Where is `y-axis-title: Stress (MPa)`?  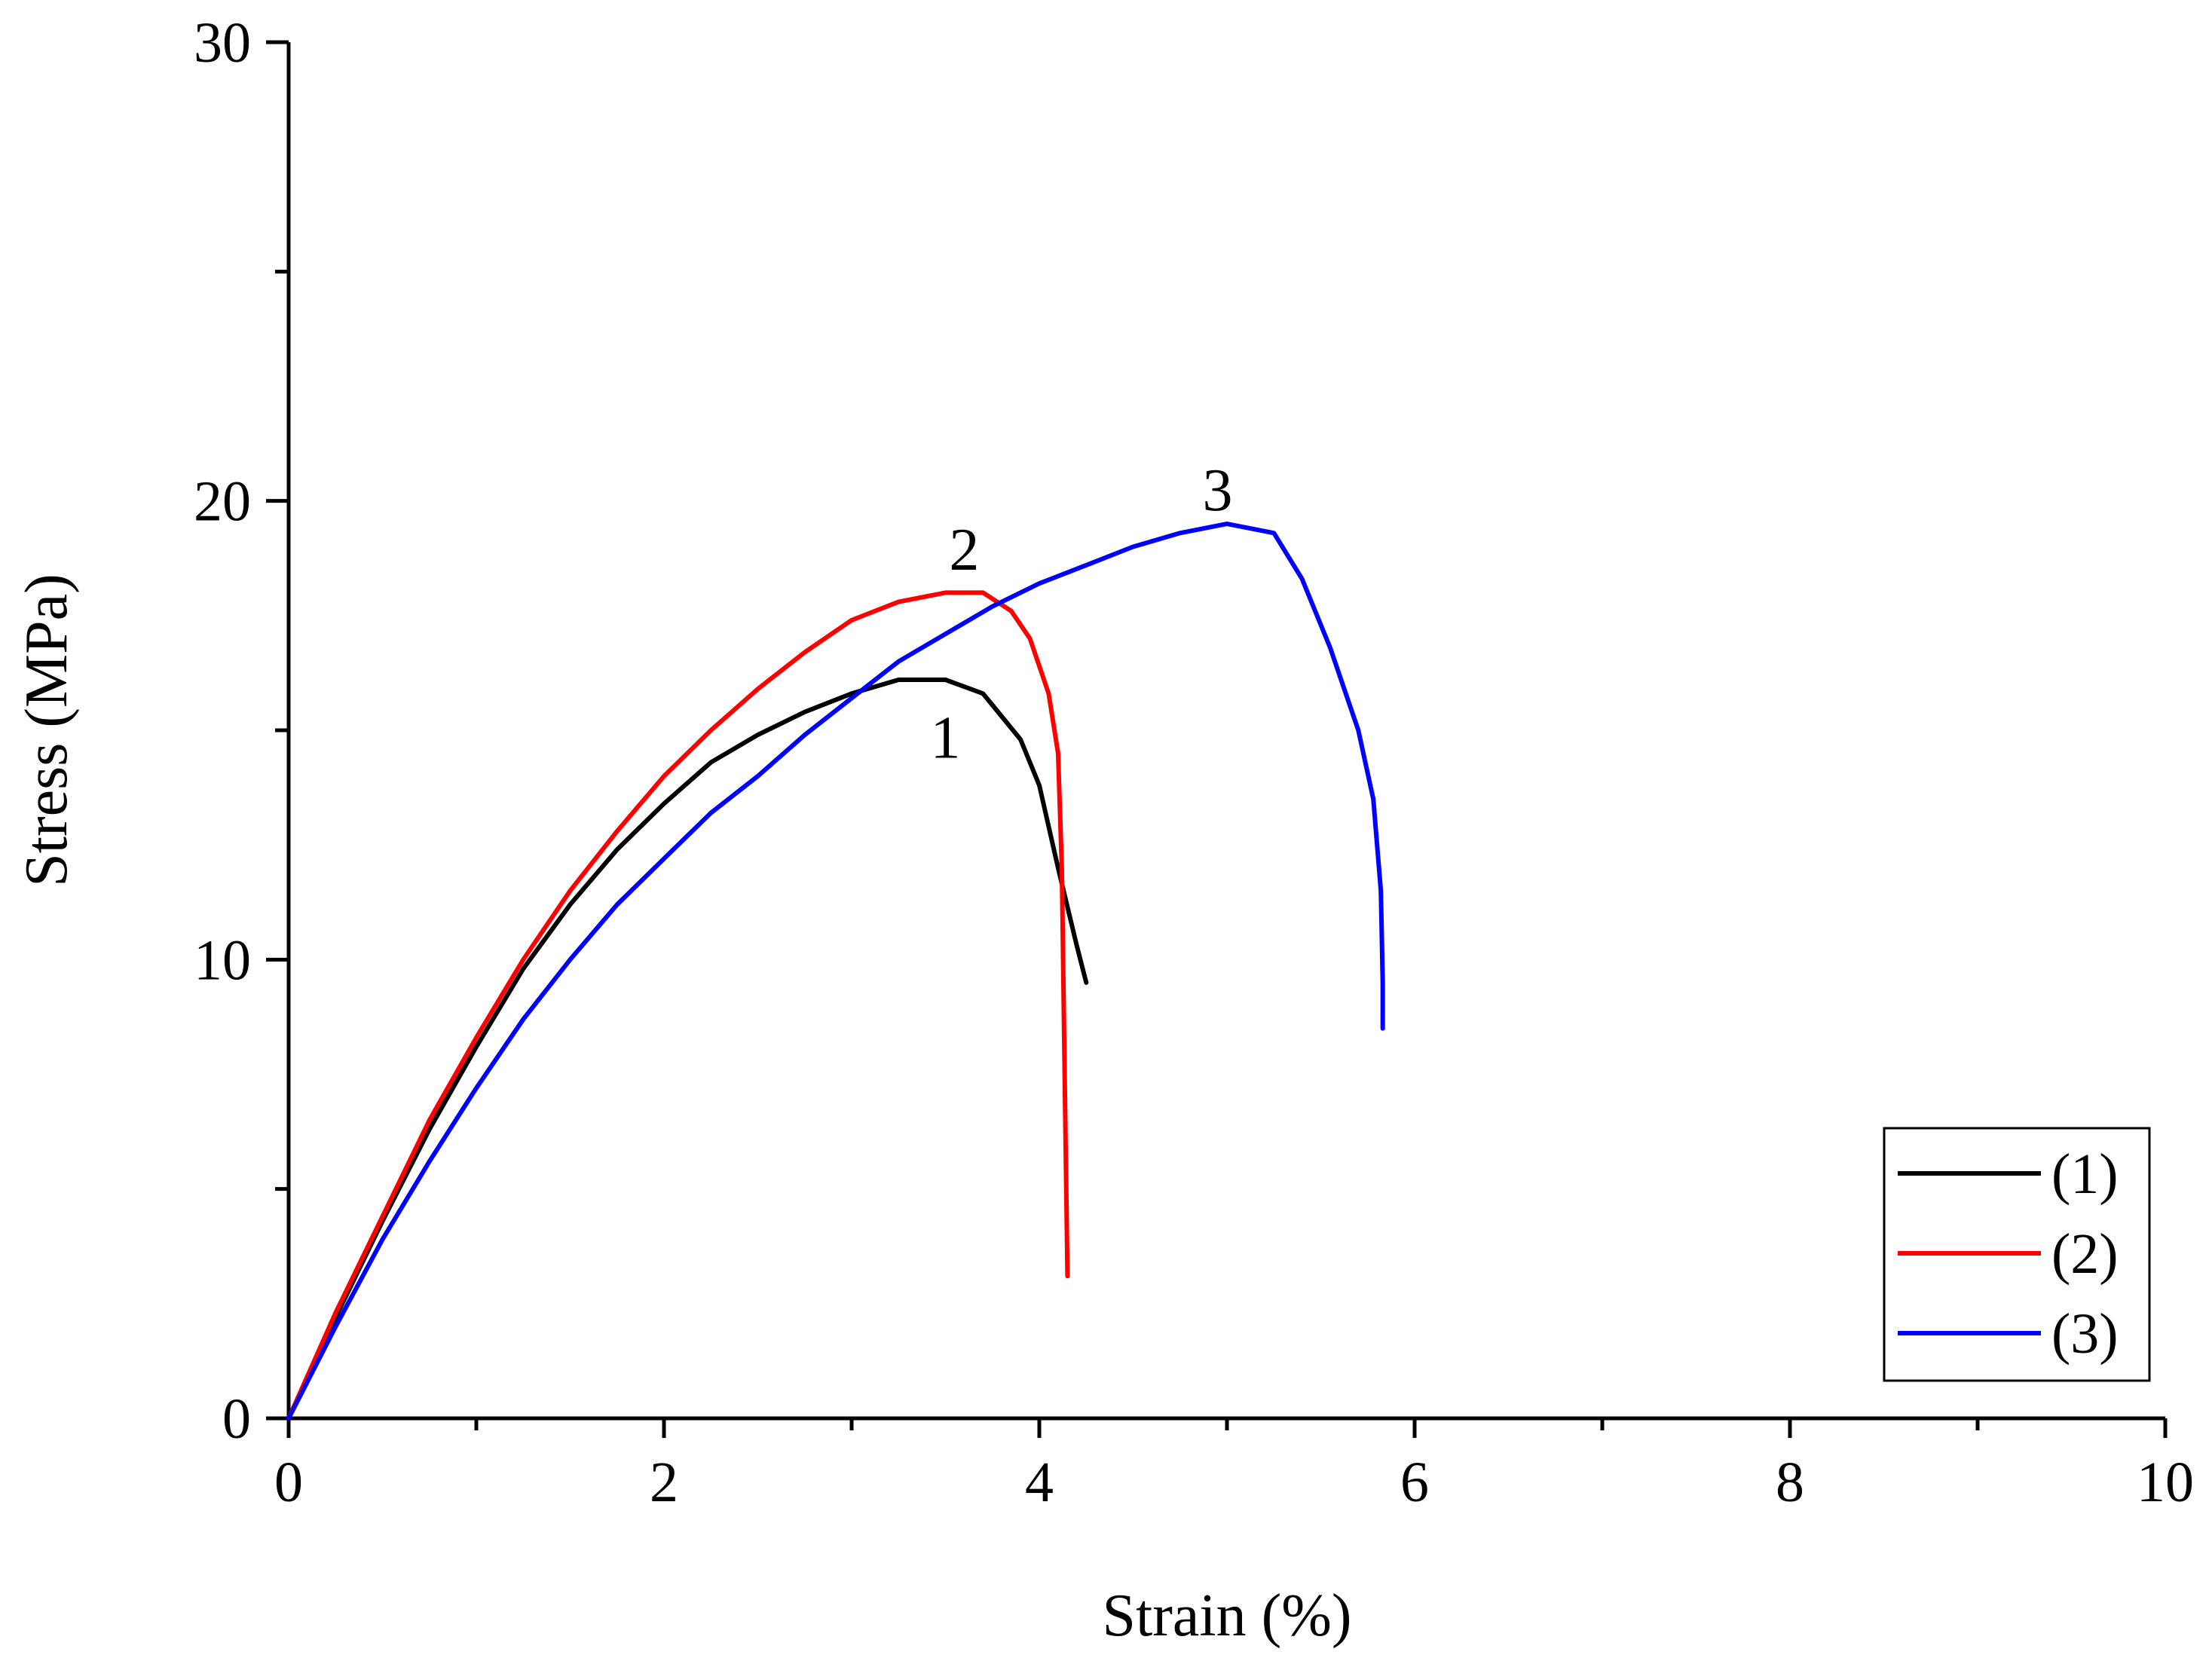 y-axis-title: Stress (MPa) is located at coordinates (47, 730).